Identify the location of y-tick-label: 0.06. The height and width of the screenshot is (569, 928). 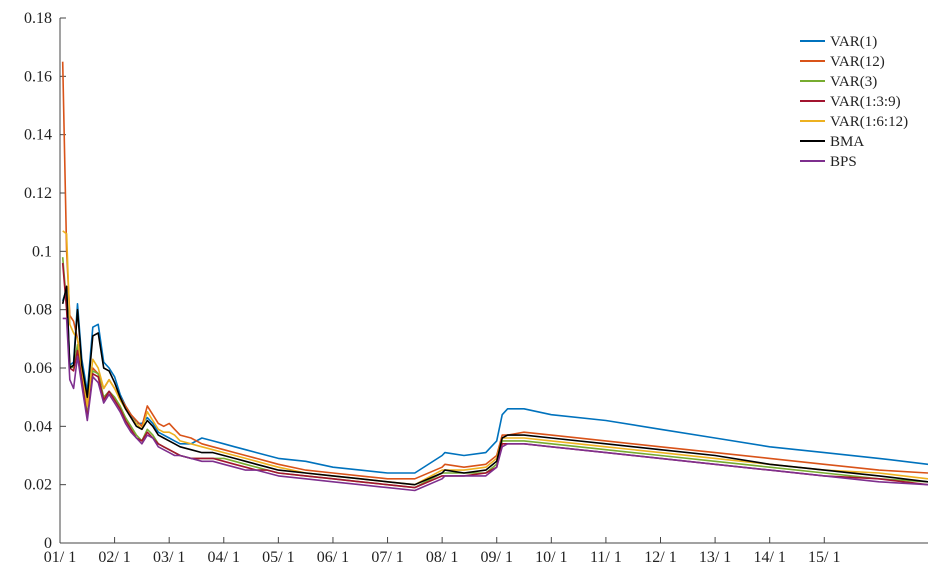
(38, 368).